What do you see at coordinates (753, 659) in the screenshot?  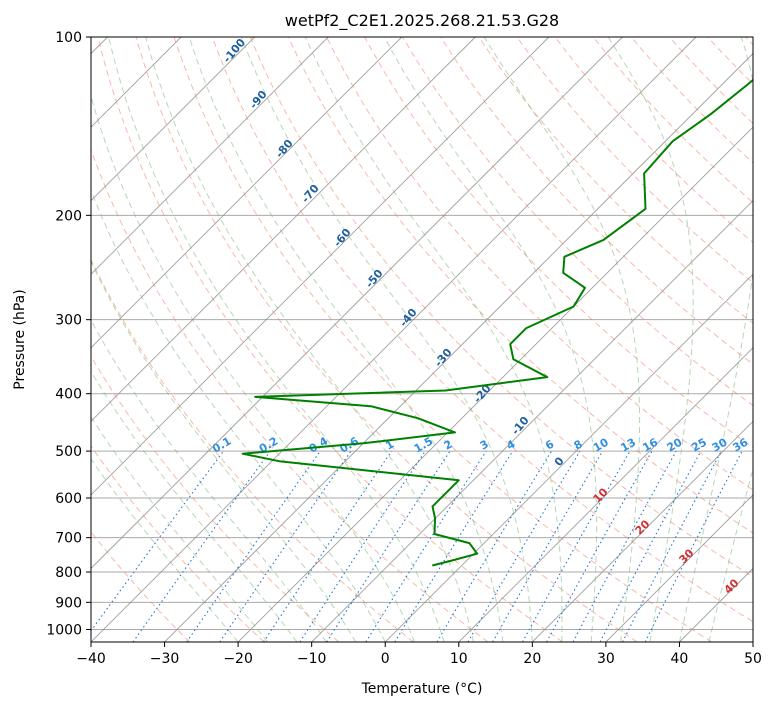 I see `x-tick-label: 50` at bounding box center [753, 659].